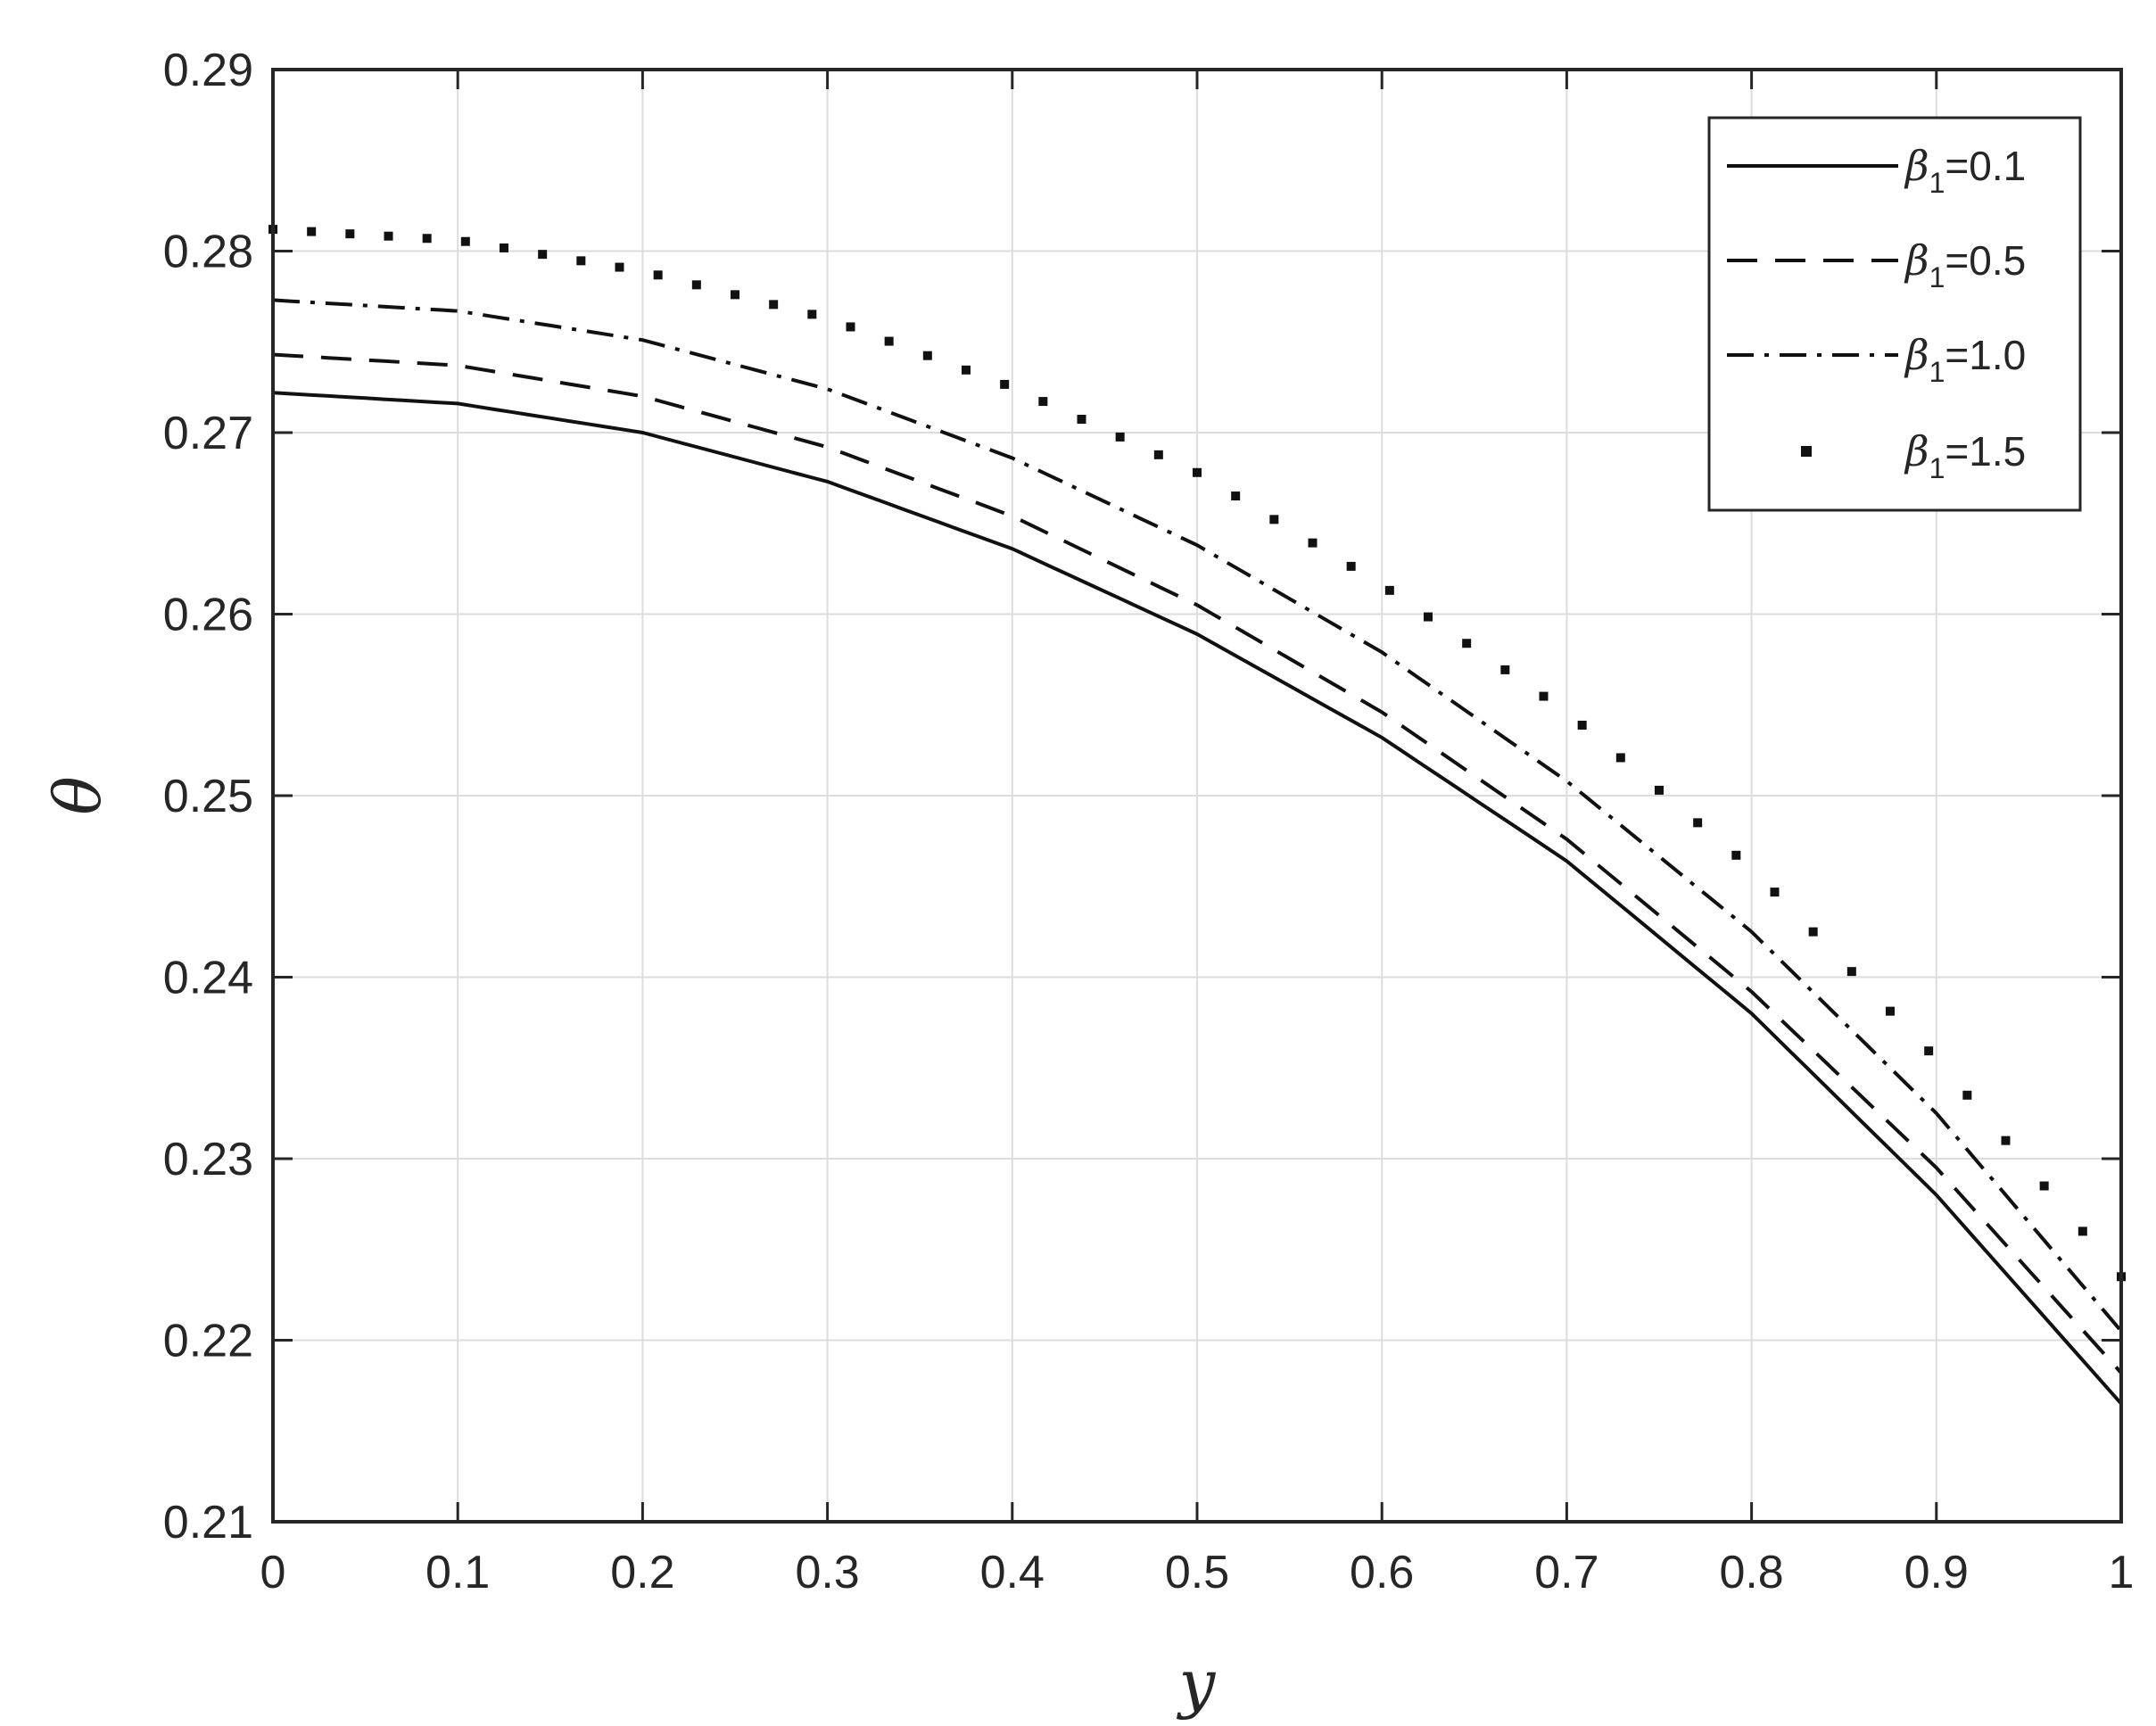 The image size is (2156, 1726). I want to click on x-tick-label: 0.9, so click(1936, 1572).